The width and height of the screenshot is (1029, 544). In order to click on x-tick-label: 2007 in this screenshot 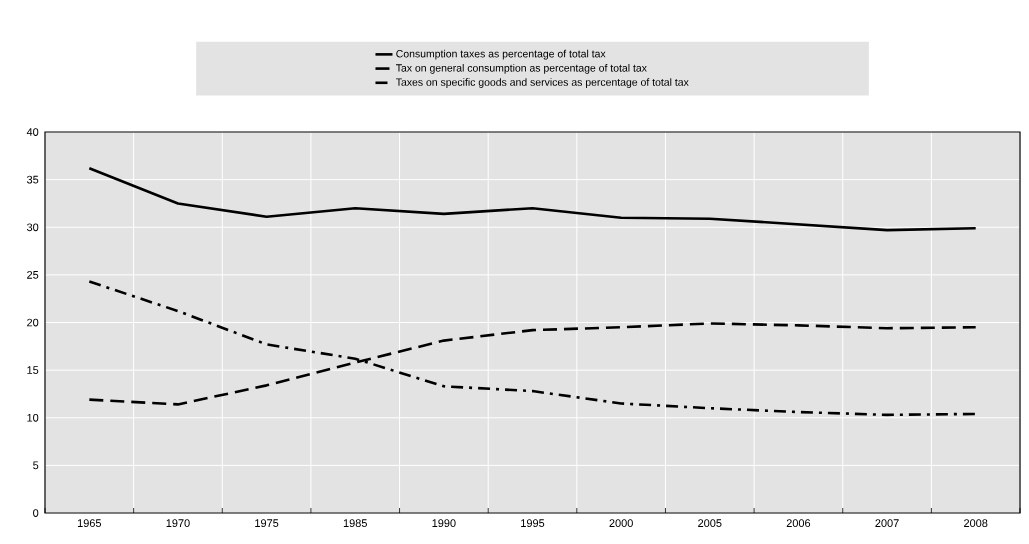, I will do `click(887, 523)`.